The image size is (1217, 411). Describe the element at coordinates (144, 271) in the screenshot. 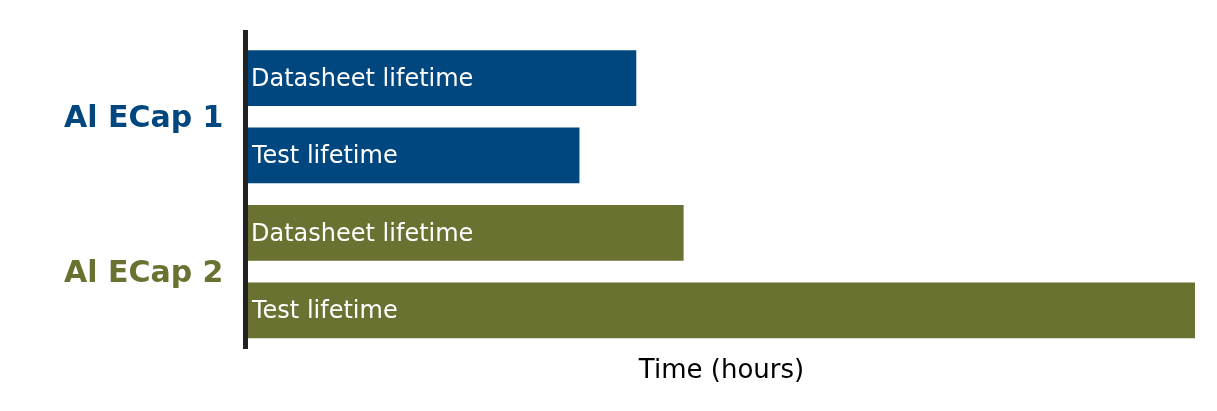

I see `series-label: Al ECap 2` at that location.